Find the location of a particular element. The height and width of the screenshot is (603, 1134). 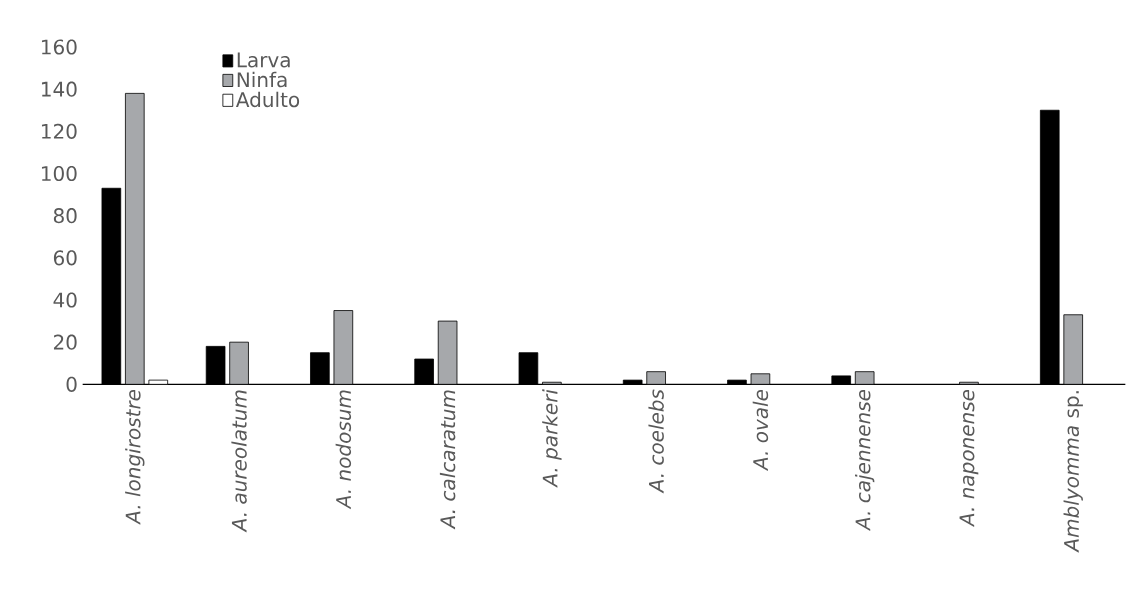

y-tick-label: 120 is located at coordinates (59, 131).